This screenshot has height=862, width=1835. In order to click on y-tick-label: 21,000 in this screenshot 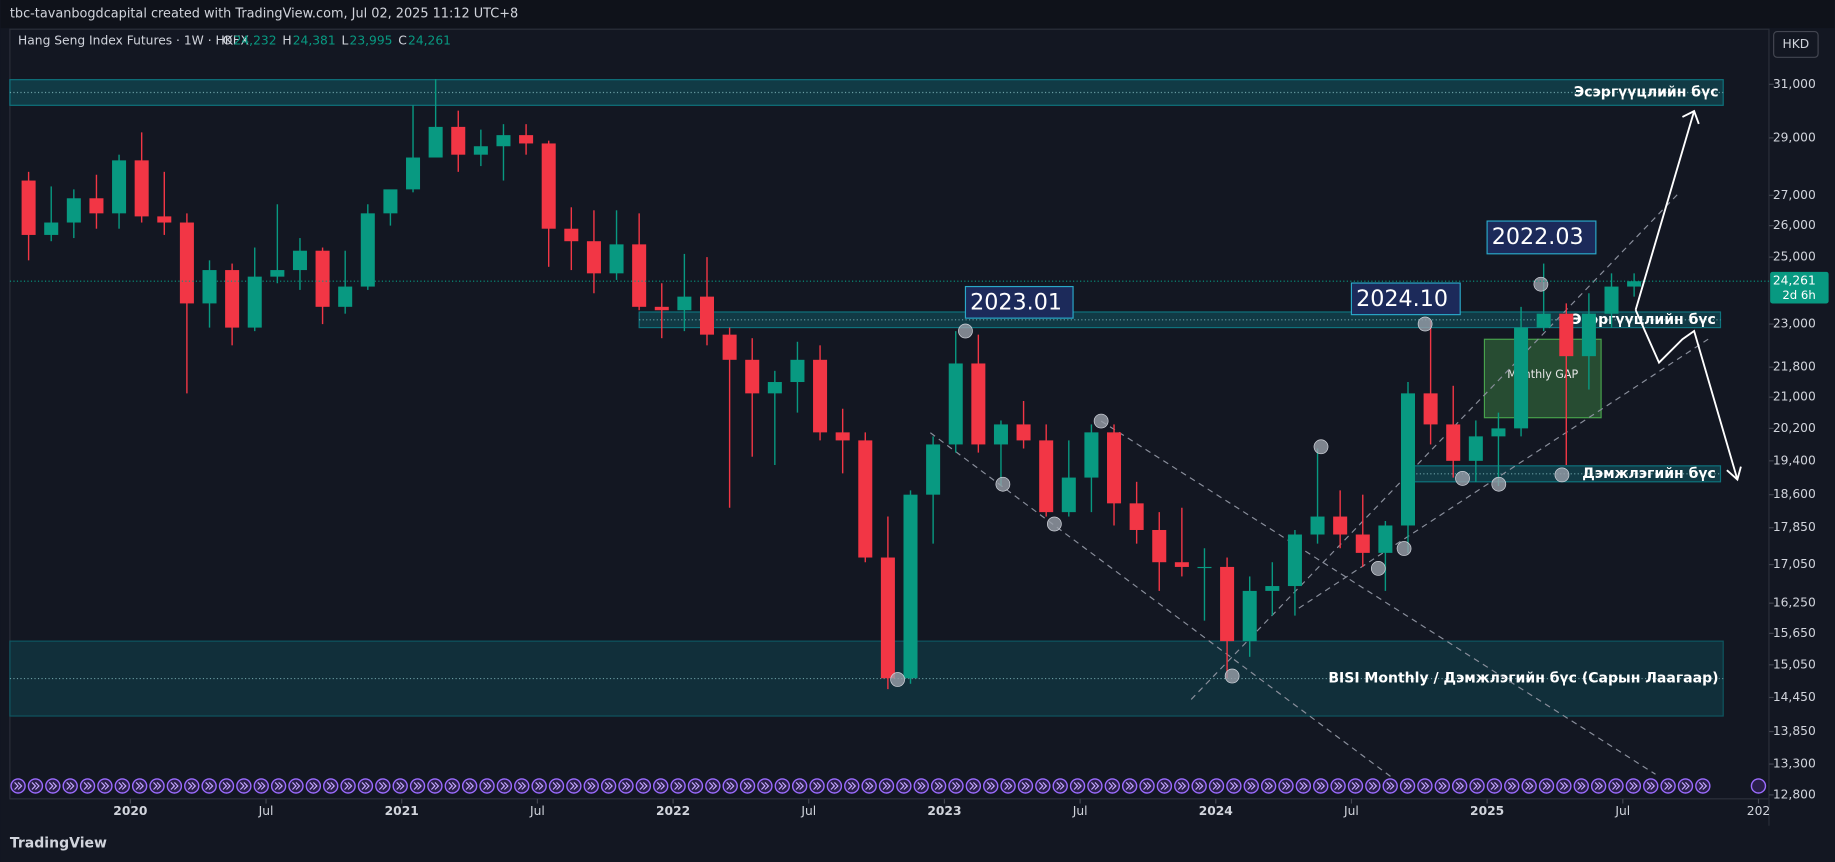, I will do `click(1794, 397)`.